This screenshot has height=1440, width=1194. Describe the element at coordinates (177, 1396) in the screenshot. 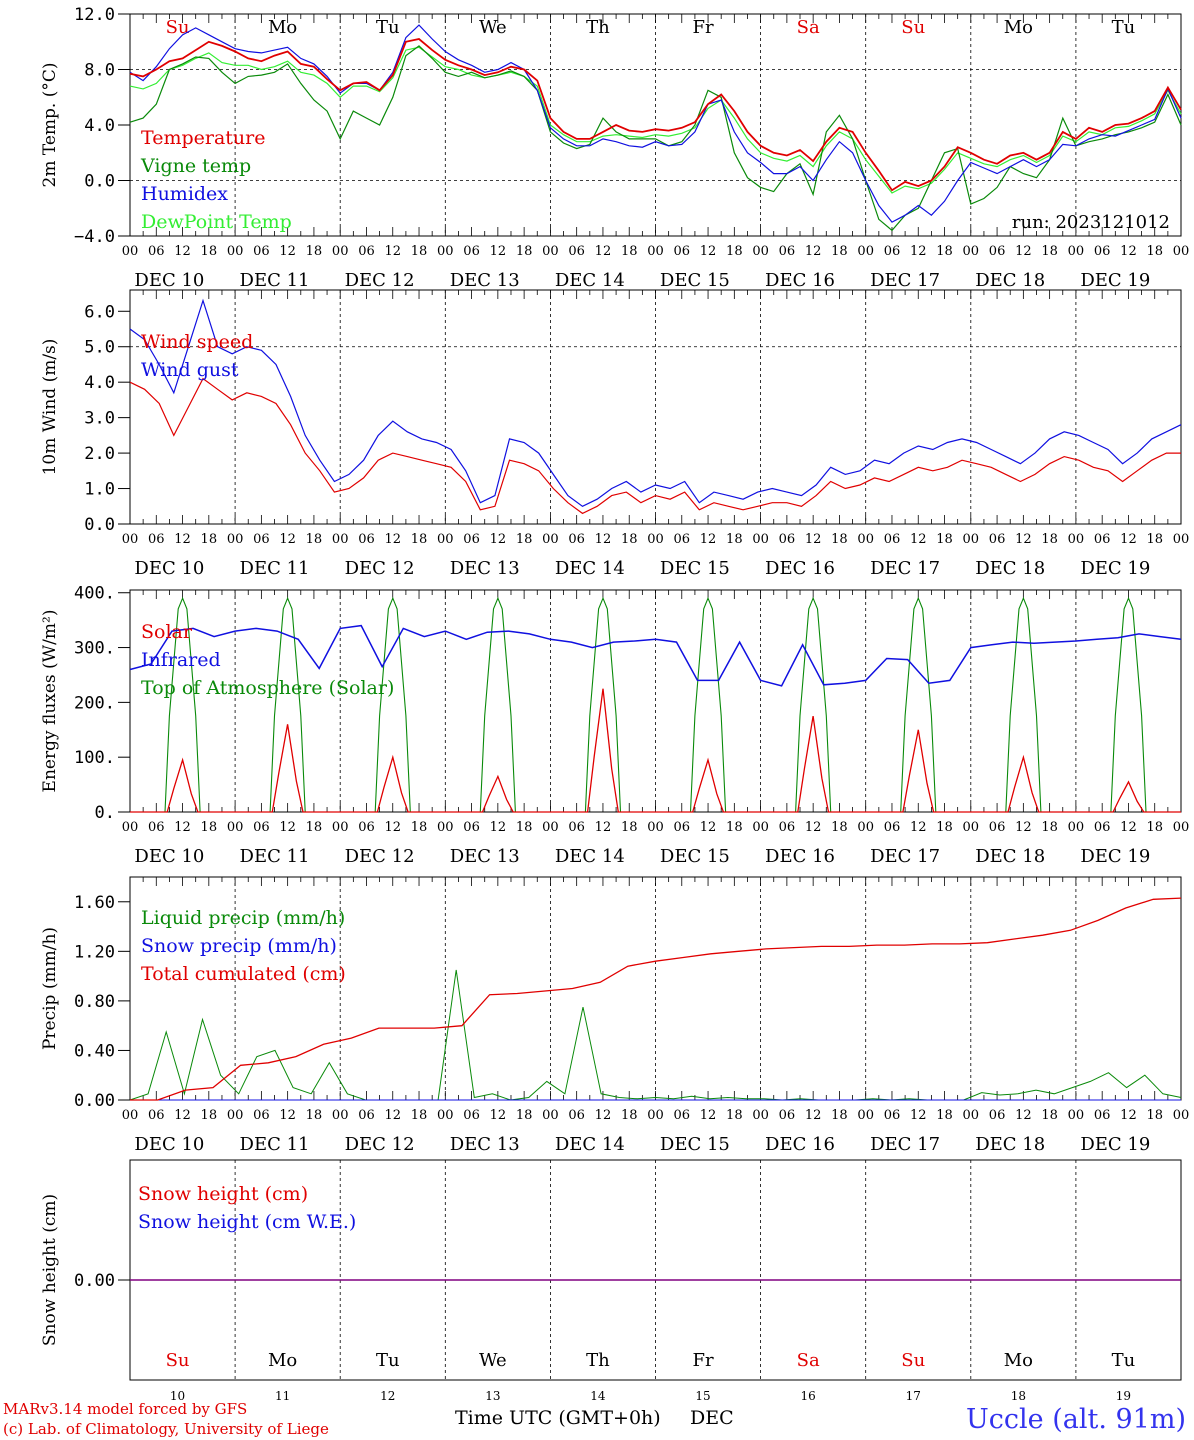

I see `day-number: 10` at that location.